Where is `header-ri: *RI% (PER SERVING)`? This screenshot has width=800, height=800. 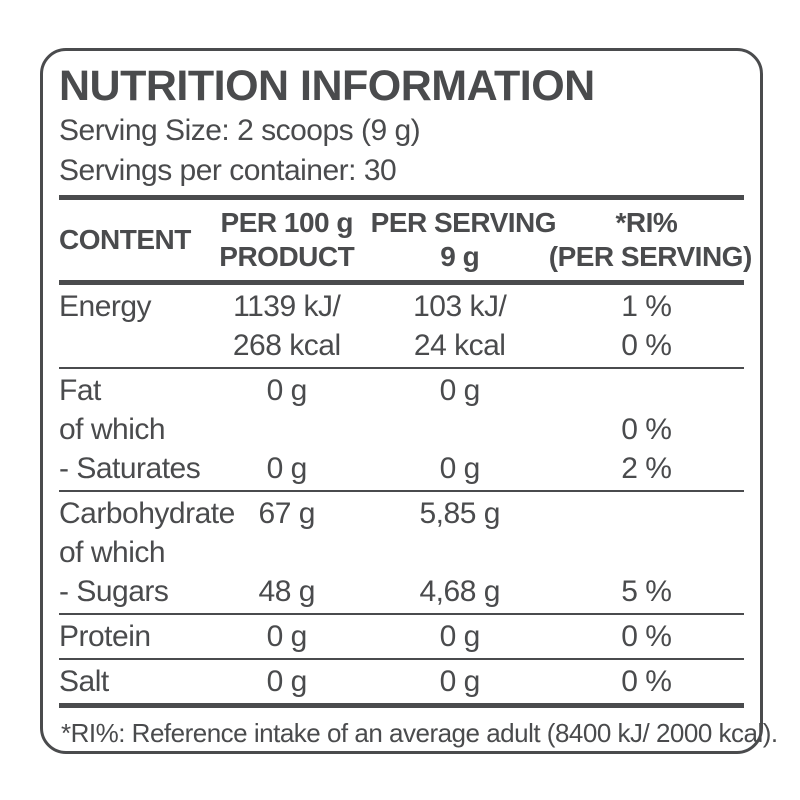
header-ri: *RI% (PER SERVING) is located at coordinates (650, 240).